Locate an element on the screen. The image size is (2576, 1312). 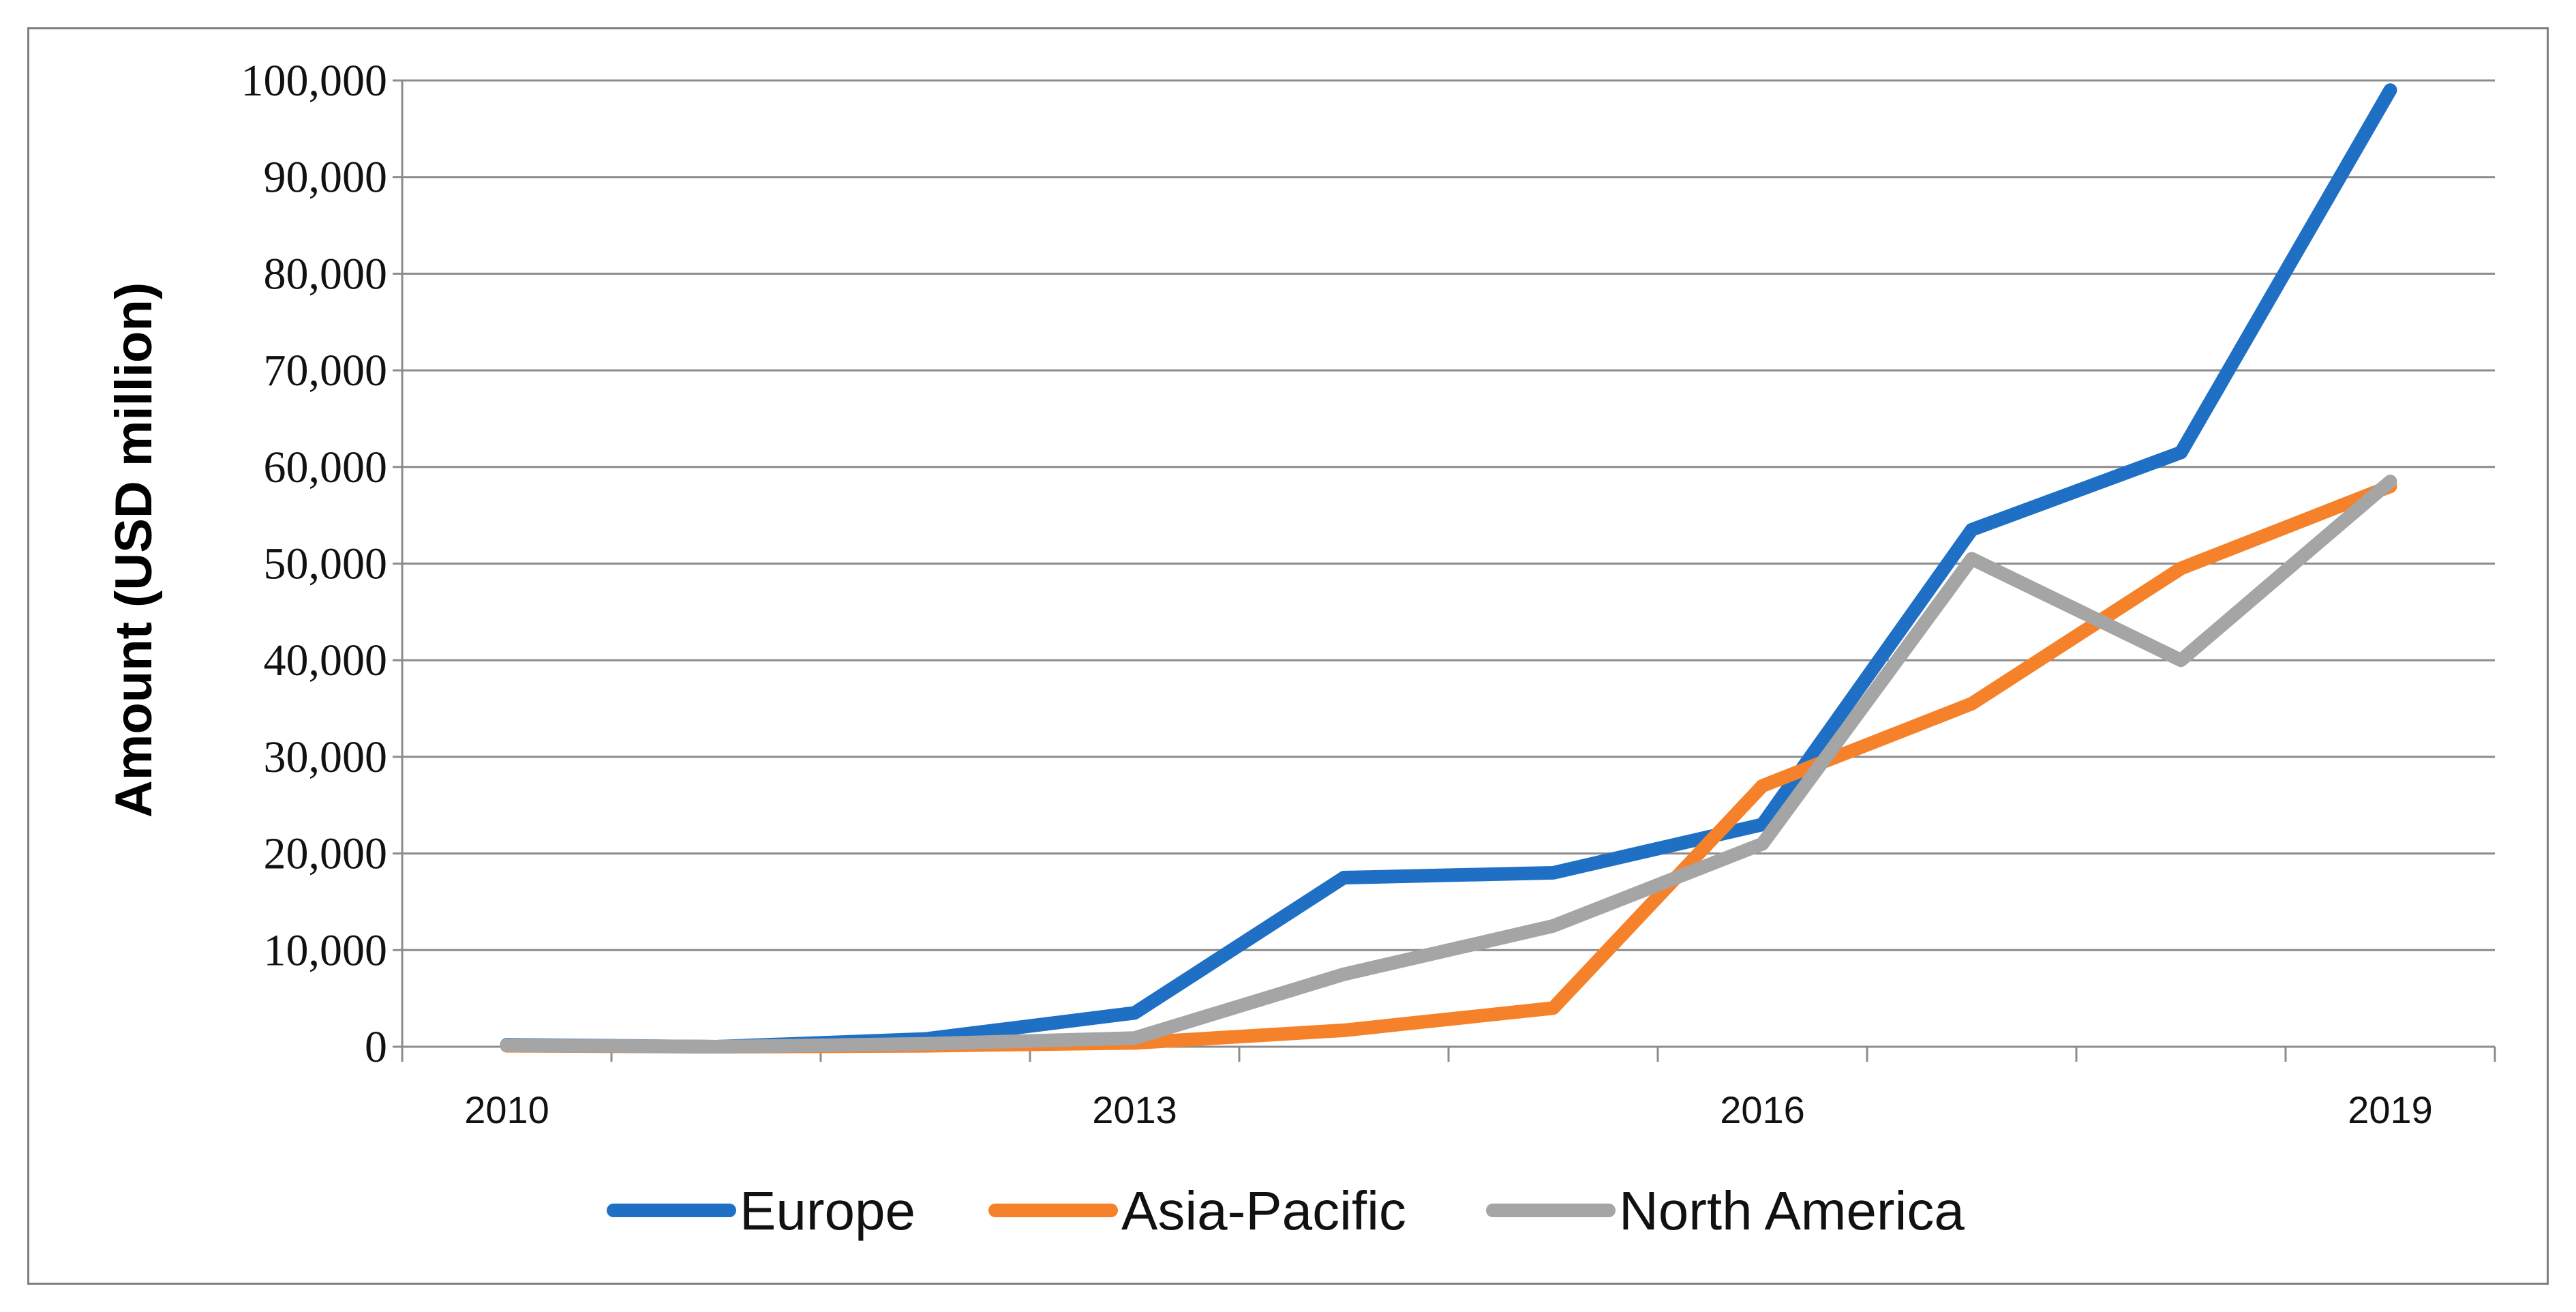
y-tick-label: 60,000 is located at coordinates (326, 467).